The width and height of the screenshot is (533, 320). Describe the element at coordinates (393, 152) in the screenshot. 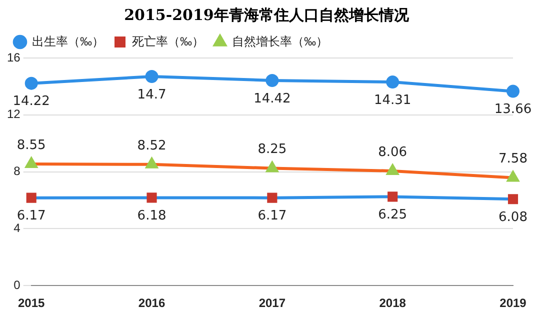

I see `data-label: 8.06` at that location.